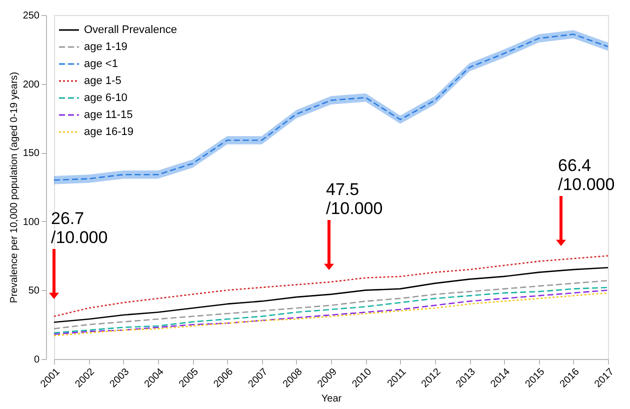 Image resolution: width=630 pixels, height=409 pixels. Describe the element at coordinates (14, 188) in the screenshot. I see `y-axis-title: Prevalence per 10,000 population (aged 0-19 years)` at that location.